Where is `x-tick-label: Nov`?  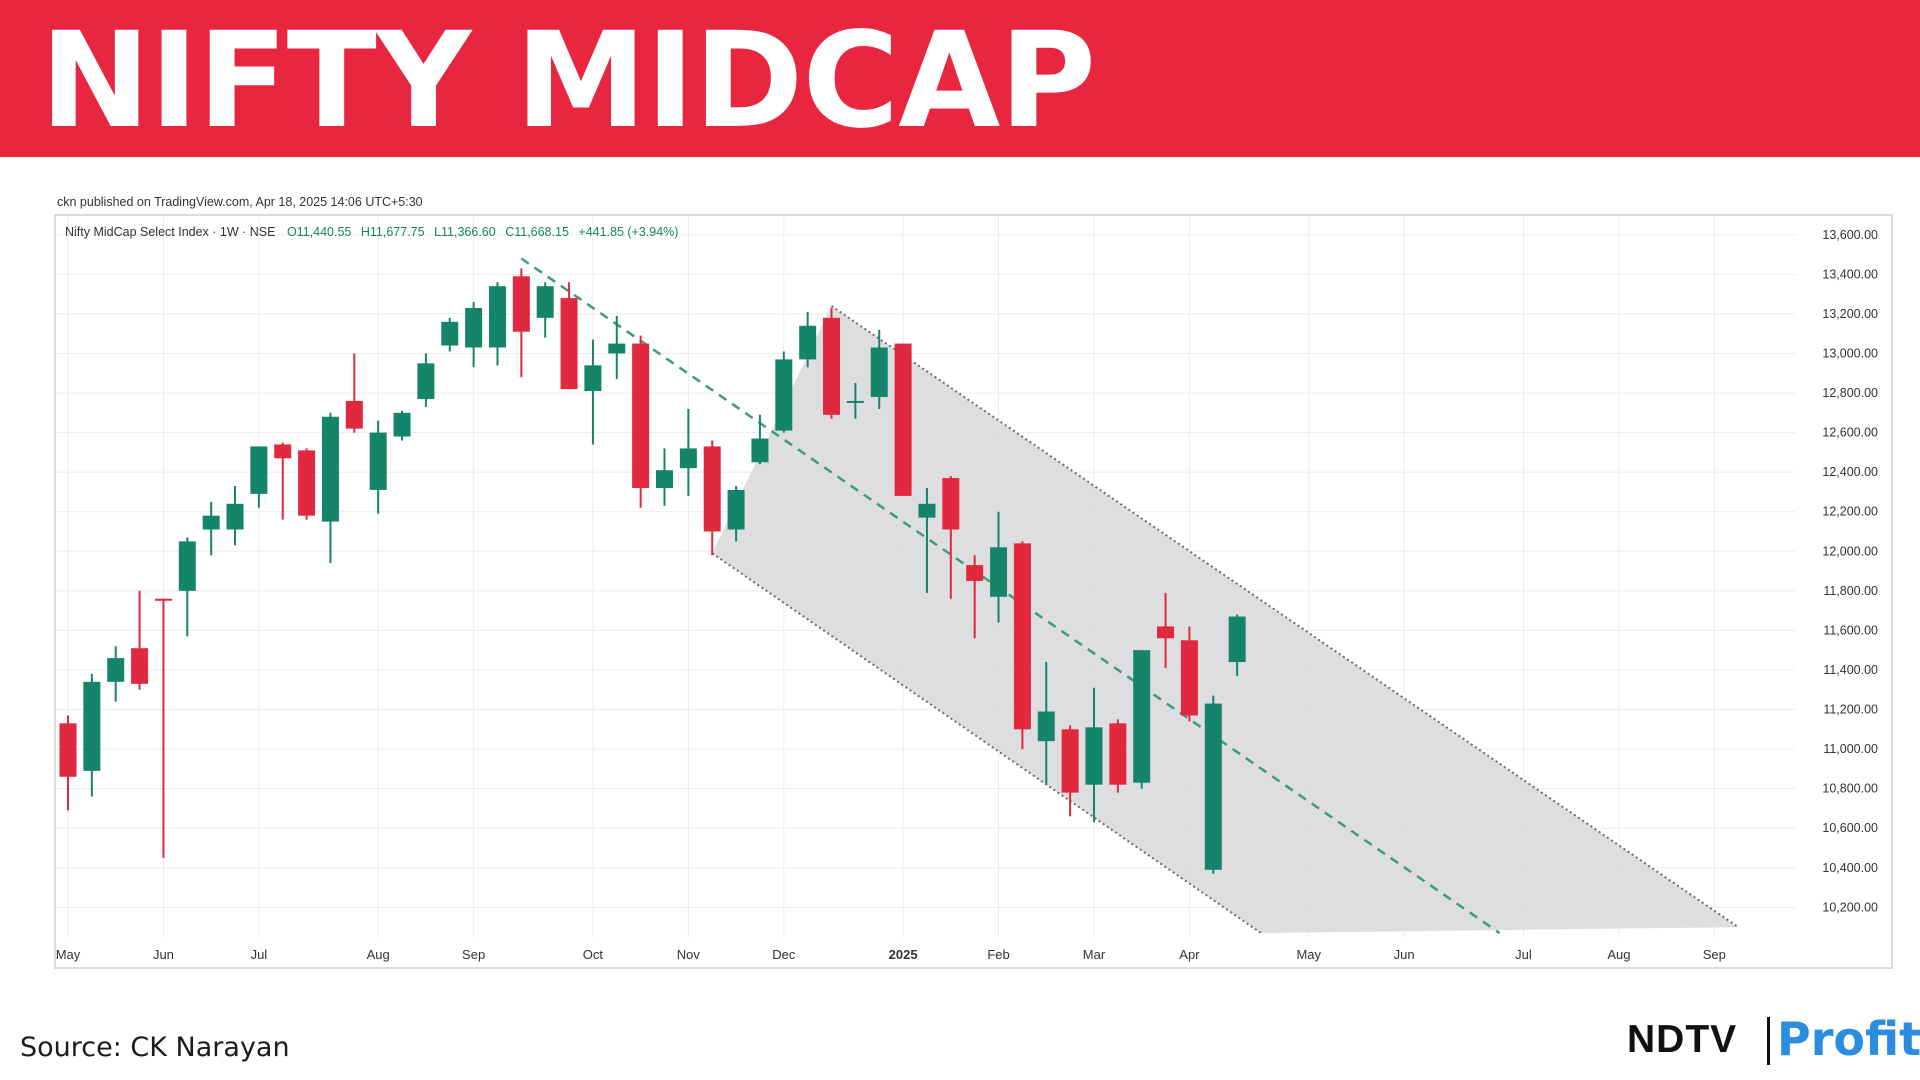 x-tick-label: Nov is located at coordinates (689, 954).